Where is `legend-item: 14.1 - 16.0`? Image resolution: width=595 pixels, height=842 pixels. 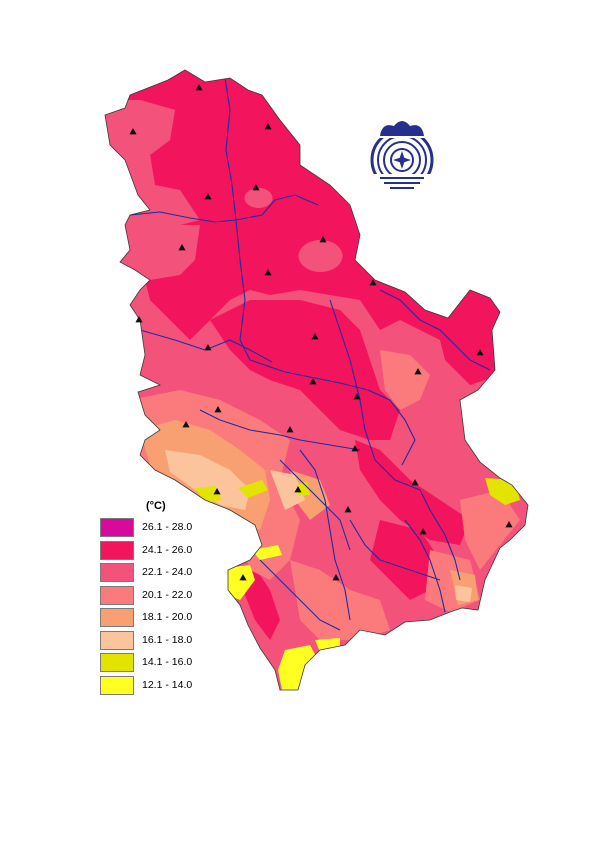
legend-item: 14.1 - 16.0 is located at coordinates (160, 663).